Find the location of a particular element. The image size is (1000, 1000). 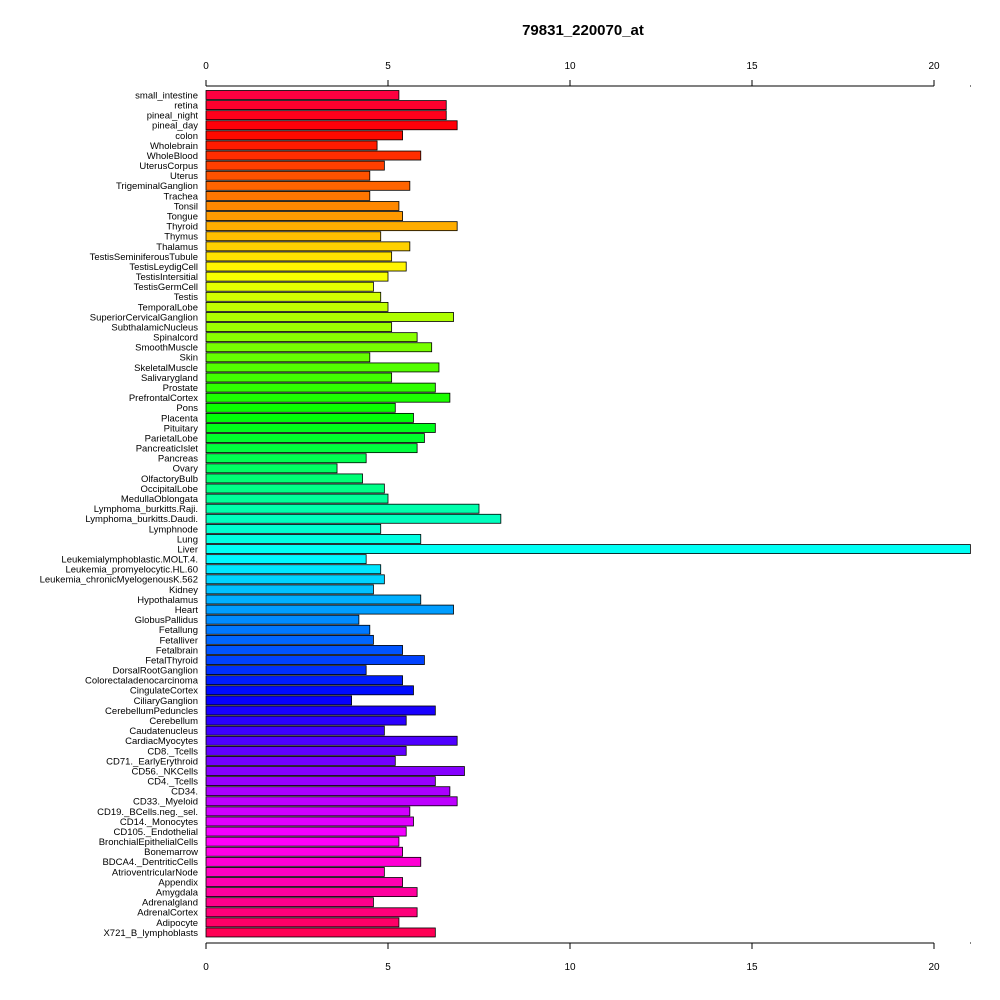

bar-TestisLeydigCell is located at coordinates (306, 266).